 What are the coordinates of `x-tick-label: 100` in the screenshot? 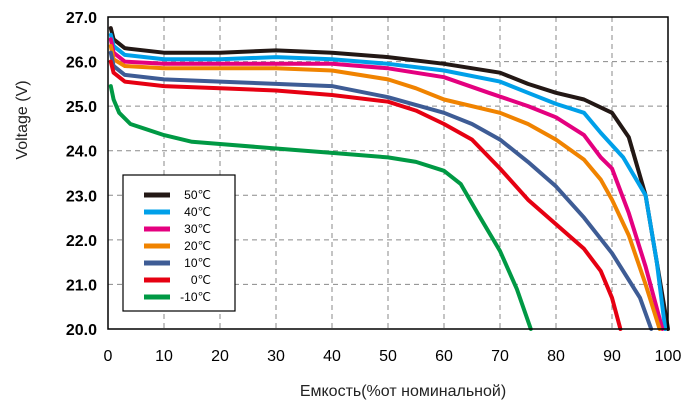 It's located at (668, 356).